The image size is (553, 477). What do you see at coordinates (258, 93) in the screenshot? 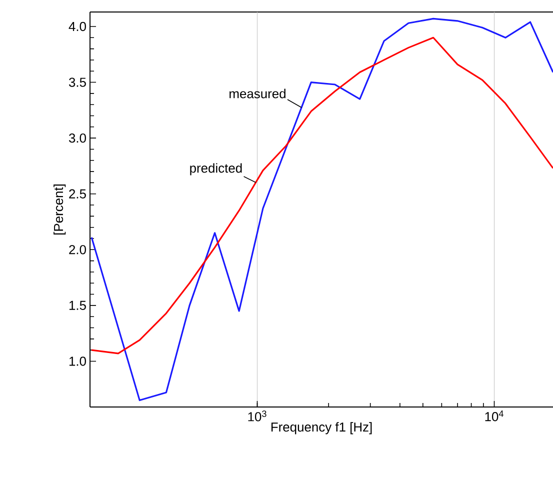
I see `series-label: measured` at bounding box center [258, 93].